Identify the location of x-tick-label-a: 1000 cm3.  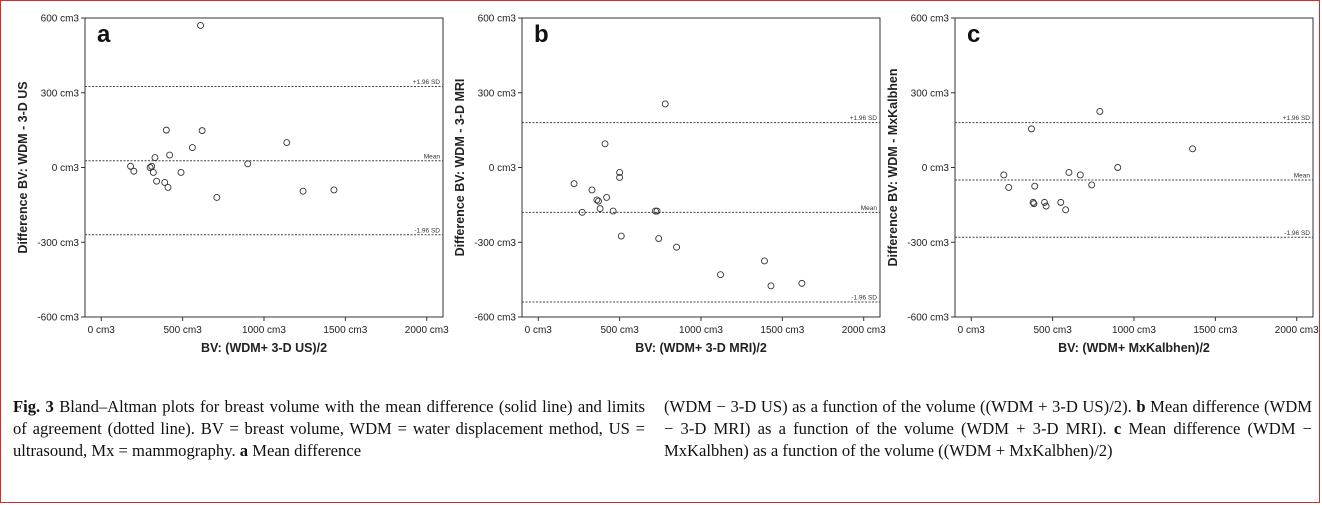
(264, 330).